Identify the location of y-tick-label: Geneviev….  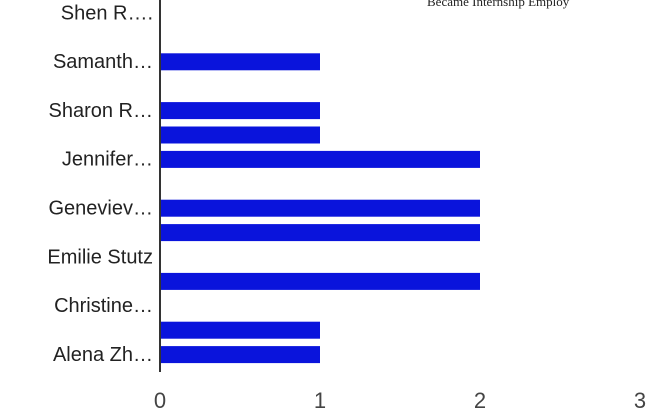
(101, 208).